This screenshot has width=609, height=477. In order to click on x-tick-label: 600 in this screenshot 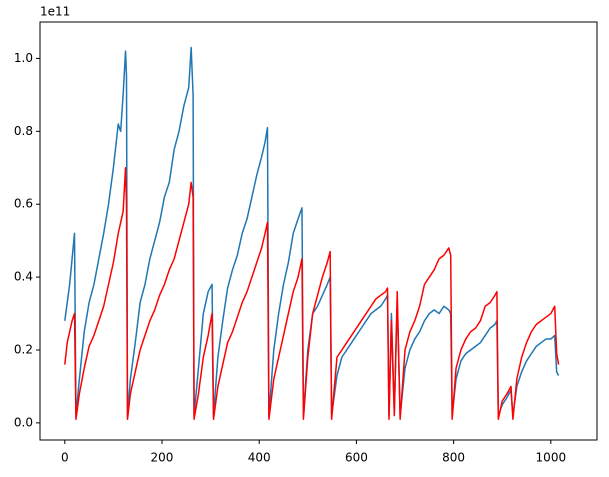, I will do `click(356, 458)`.